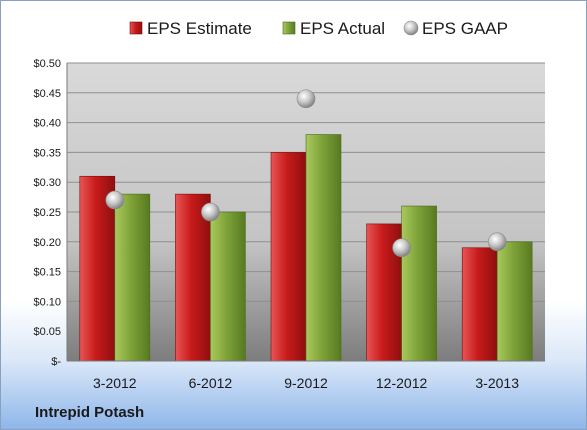  What do you see at coordinates (56, 362) in the screenshot?
I see `y-tick-label: $-` at bounding box center [56, 362].